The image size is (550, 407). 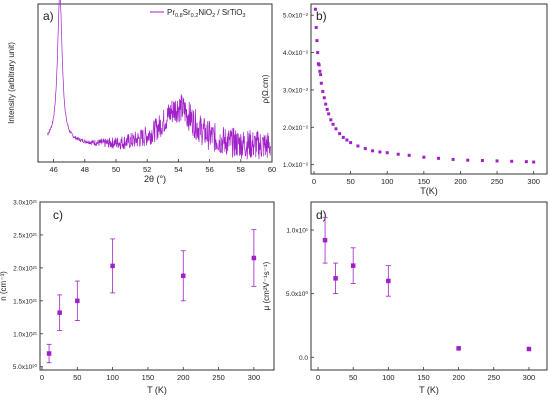 What do you see at coordinates (25, 367) in the screenshot?
I see `y-tick-label: 5.0x10²⁰` at bounding box center [25, 367].